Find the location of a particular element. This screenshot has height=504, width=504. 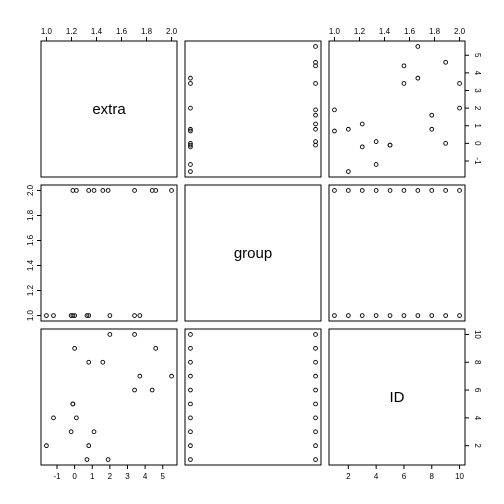

diagonal-label-group: group is located at coordinates (253, 253).